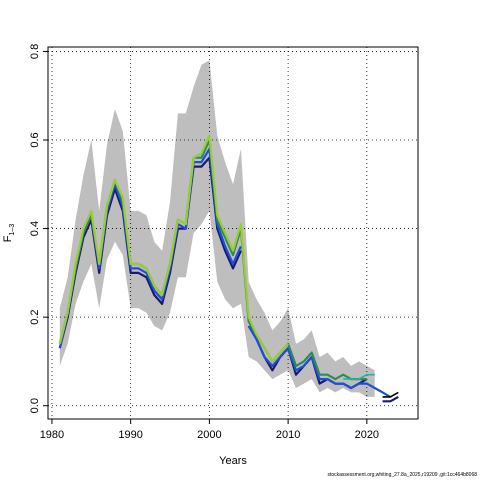 This screenshot has height=480, width=480. Describe the element at coordinates (8, 238) in the screenshot. I see `y-axis-title-main: F` at that location.